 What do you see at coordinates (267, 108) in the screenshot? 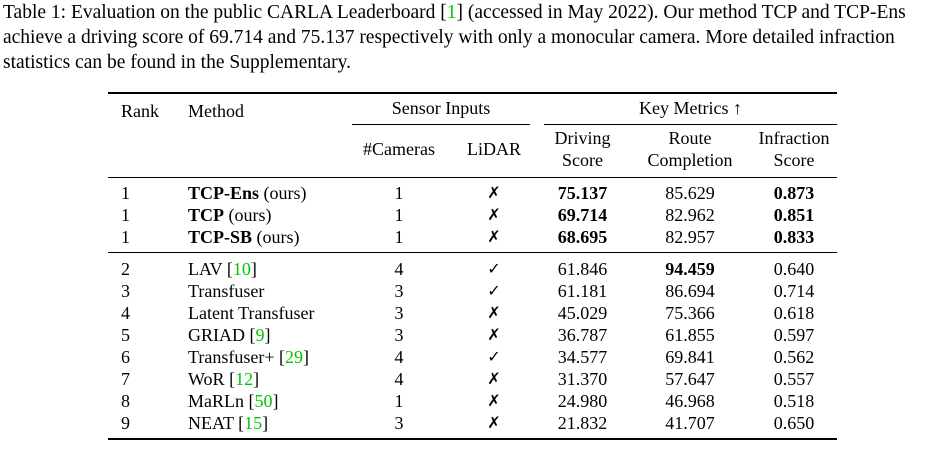
I see `header-method: Method` at bounding box center [267, 108].